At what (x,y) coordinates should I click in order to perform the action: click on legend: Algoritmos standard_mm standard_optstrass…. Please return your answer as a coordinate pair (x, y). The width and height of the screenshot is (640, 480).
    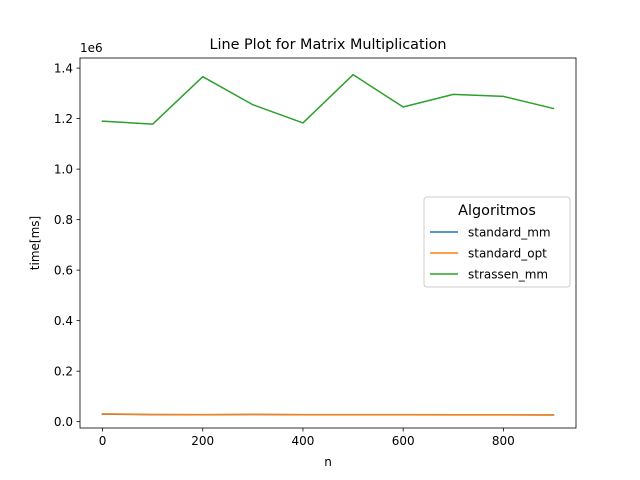
    Looking at the image, I should click on (497, 242).